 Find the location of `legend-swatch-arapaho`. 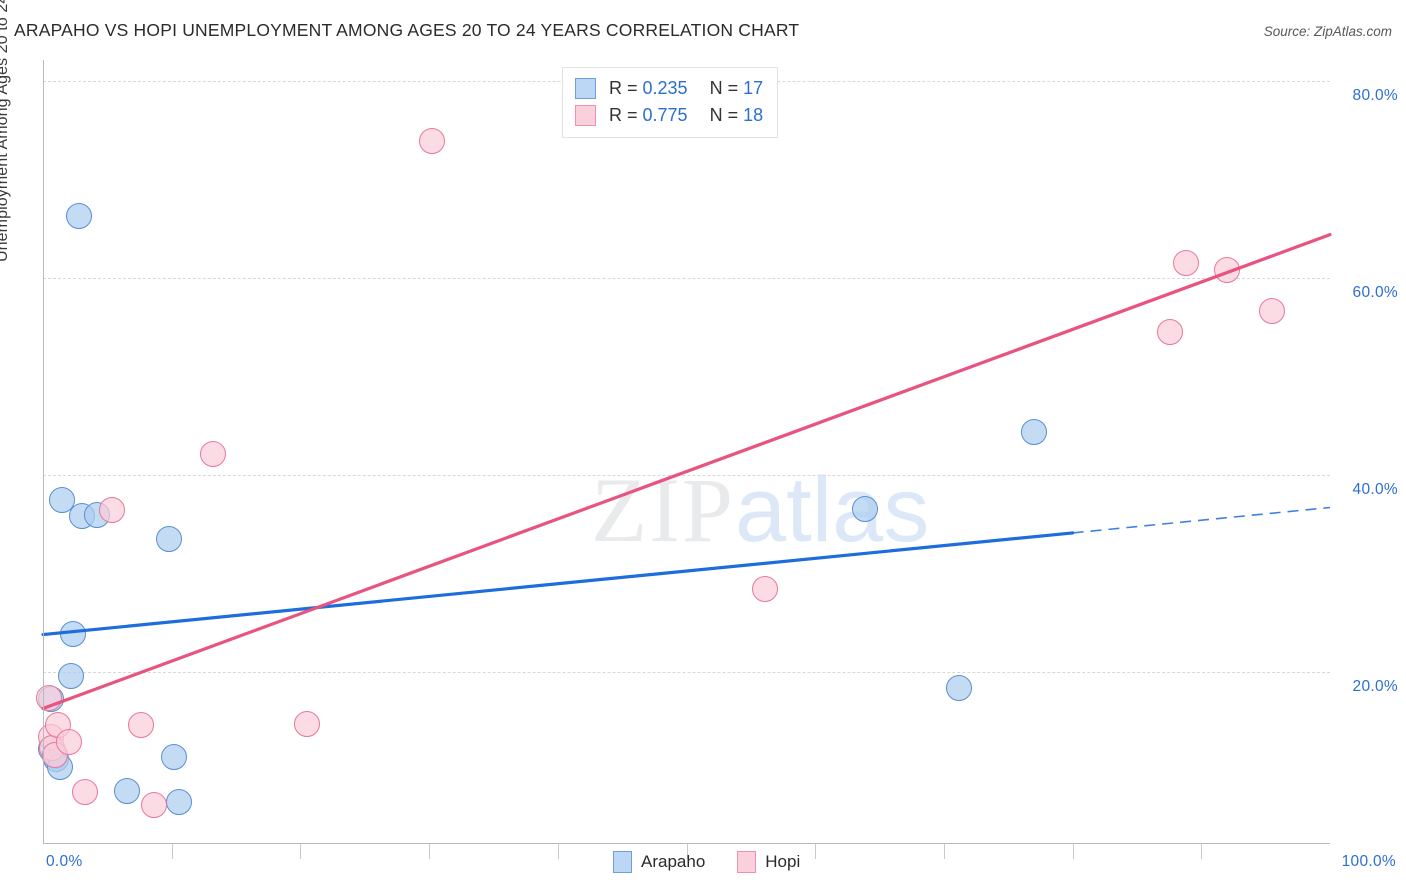

legend-swatch-arapaho is located at coordinates (585, 88).